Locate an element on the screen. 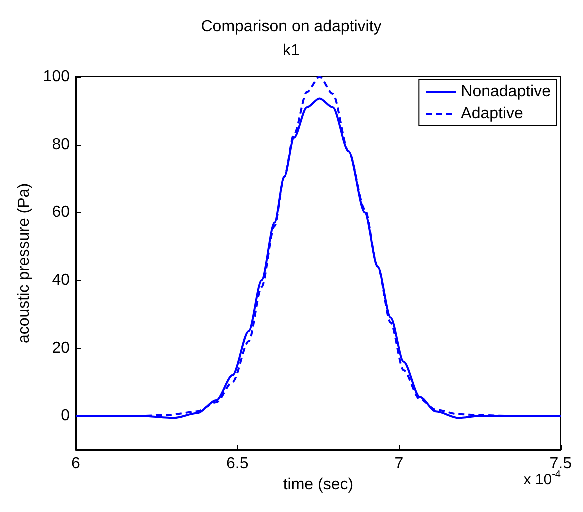  y-tick-label: 100 is located at coordinates (56, 77).